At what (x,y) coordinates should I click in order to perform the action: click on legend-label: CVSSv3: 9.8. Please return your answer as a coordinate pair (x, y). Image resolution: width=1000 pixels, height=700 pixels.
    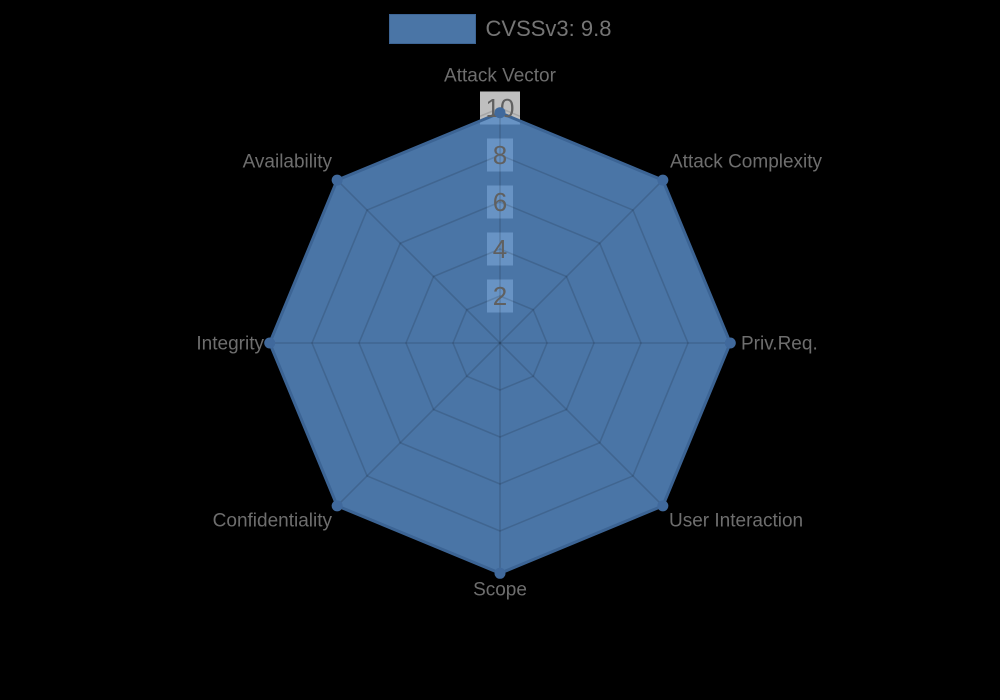
    Looking at the image, I should click on (548, 28).